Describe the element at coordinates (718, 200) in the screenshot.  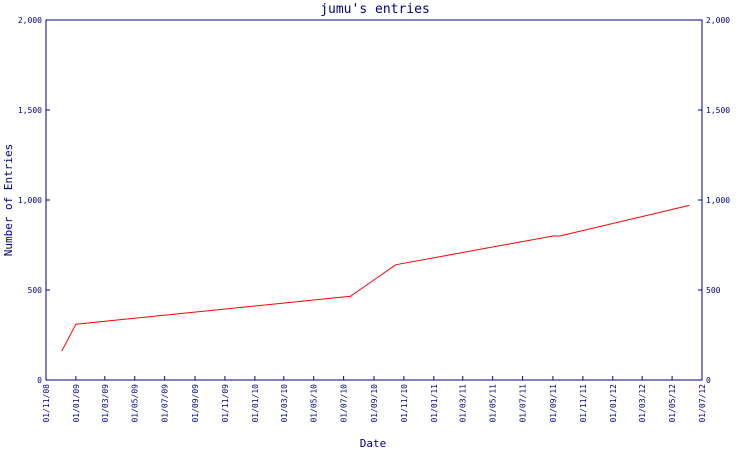
I see `y-tick-label-right: 1,000` at that location.